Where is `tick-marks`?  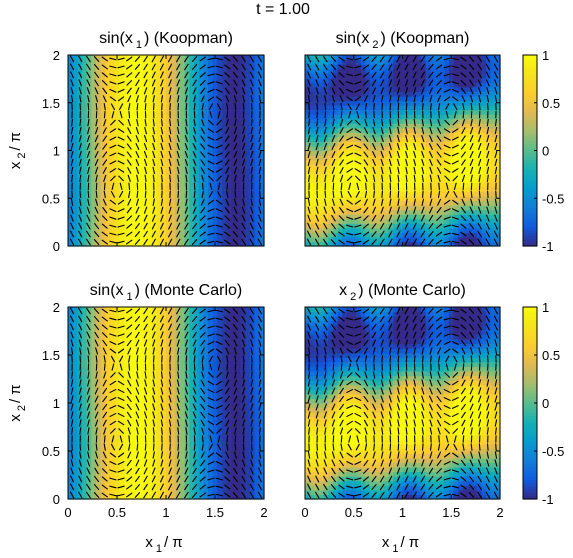 tick-marks is located at coordinates (402, 150).